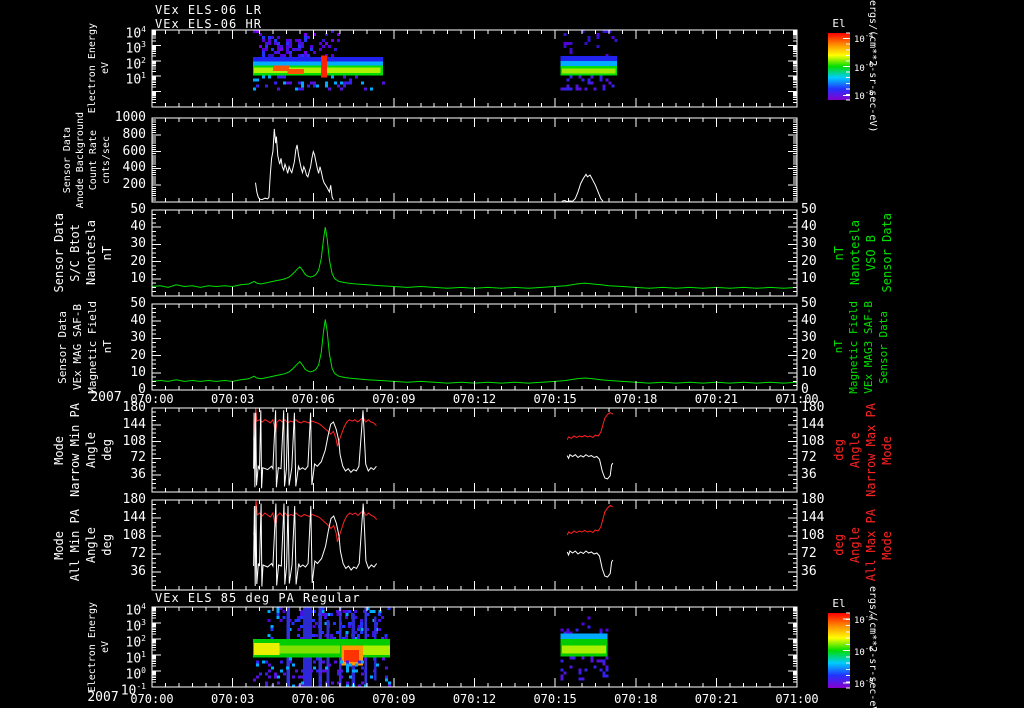 This screenshot has height=708, width=1024. I want to click on y-tick-label-right-pa_all: 72, so click(809, 553).